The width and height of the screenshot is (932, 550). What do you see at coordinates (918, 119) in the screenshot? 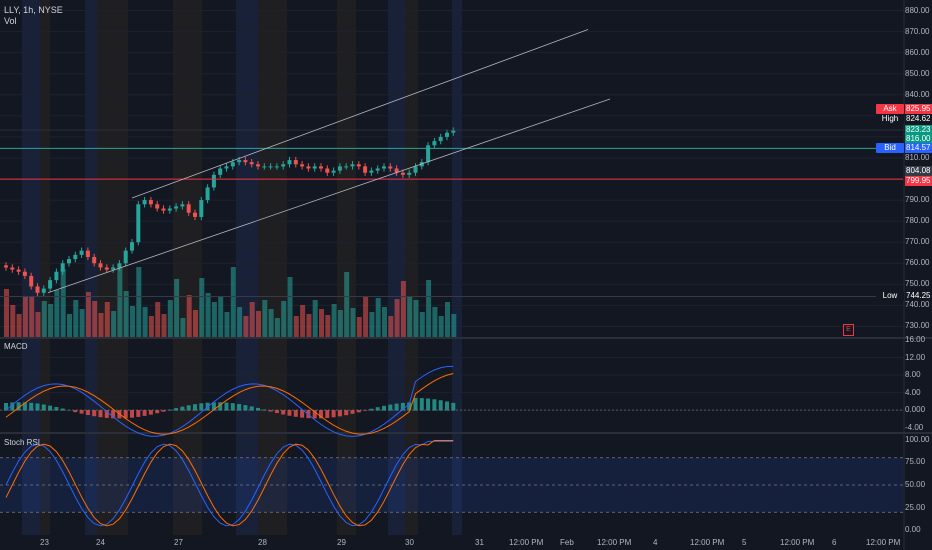
I see `high-price-tag: 824.62` at bounding box center [918, 119].